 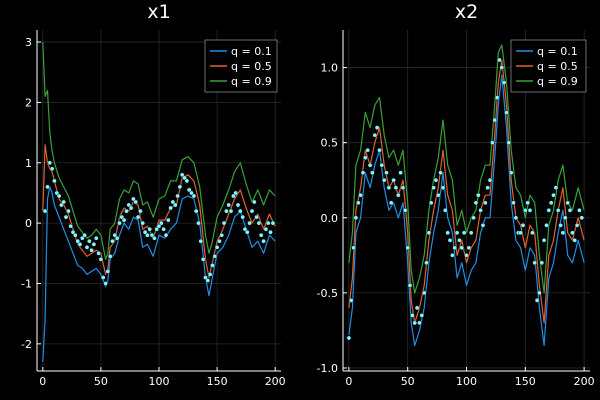 I want to click on chart-title: x1, so click(x=158, y=12).